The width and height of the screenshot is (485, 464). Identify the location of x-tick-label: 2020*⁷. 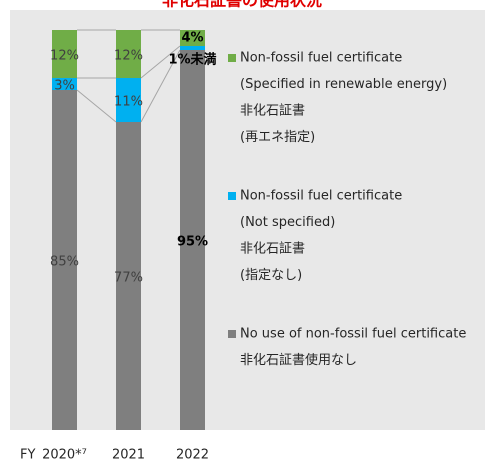
(64, 455).